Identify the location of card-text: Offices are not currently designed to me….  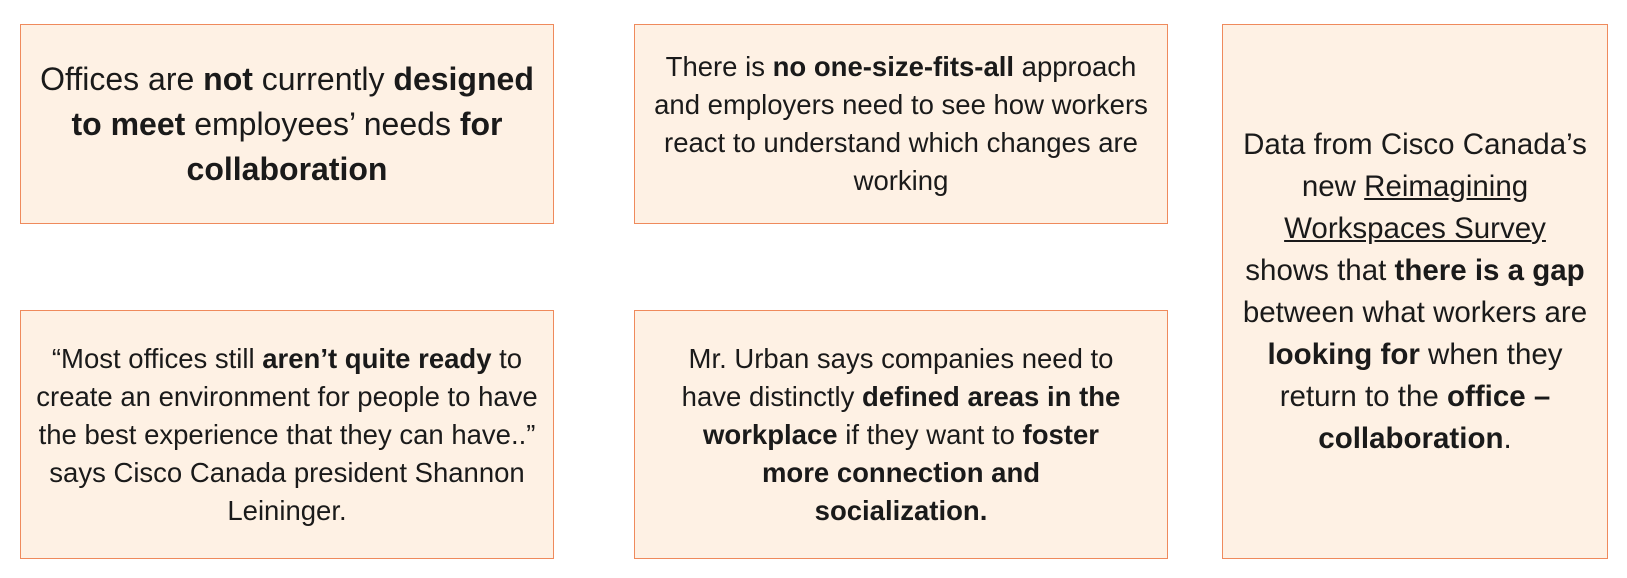
(287, 123).